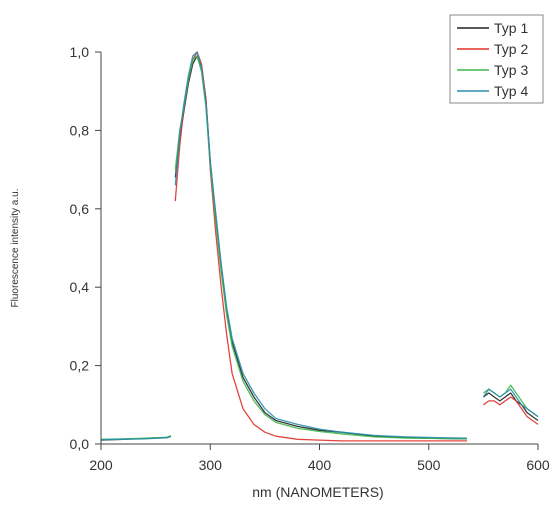  What do you see at coordinates (492, 59) in the screenshot?
I see `legend-items: Typ 1 Typ 2 Typ 3 Typ 4` at bounding box center [492, 59].